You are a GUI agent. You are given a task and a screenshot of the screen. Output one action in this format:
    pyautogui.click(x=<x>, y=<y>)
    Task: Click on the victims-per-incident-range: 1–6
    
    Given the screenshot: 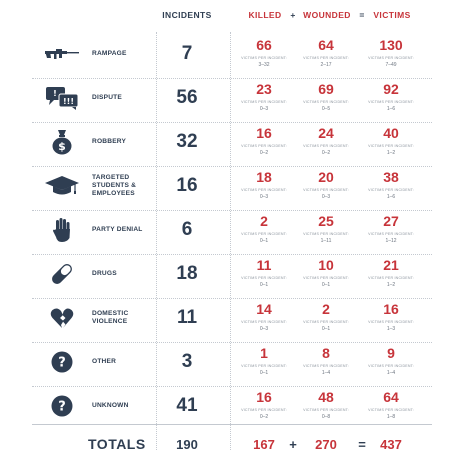 What is the action you would take?
    pyautogui.click(x=391, y=109)
    